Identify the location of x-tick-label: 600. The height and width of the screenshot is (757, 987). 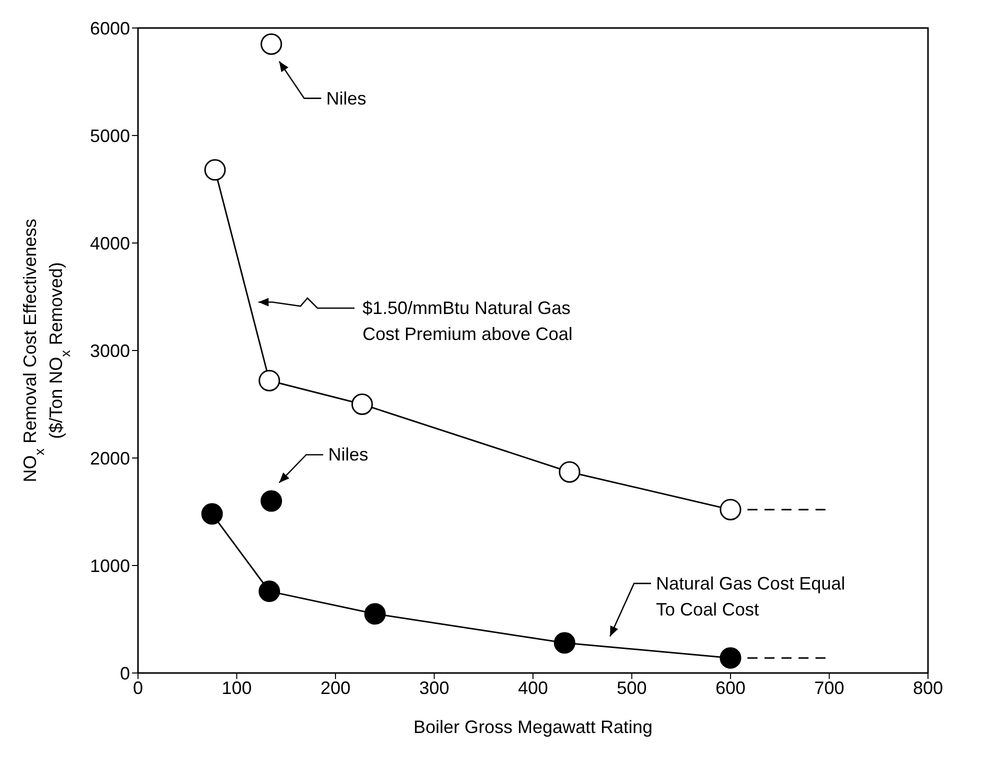
(730, 688).